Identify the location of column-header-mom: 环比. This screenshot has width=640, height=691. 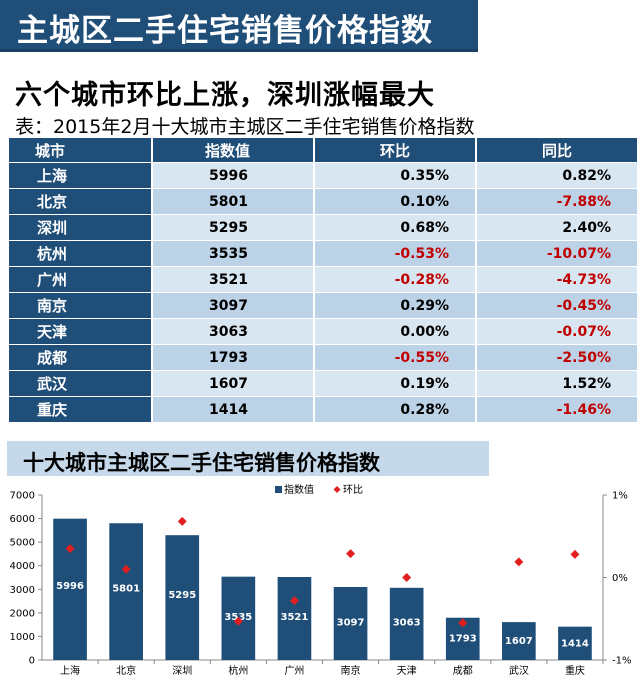
(395, 150).